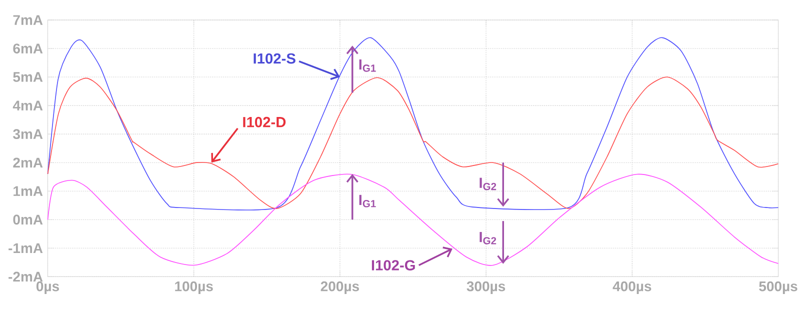 The width and height of the screenshot is (800, 324). Describe the element at coordinates (393, 265) in the screenshot. I see `annotation: I102-G` at that location.